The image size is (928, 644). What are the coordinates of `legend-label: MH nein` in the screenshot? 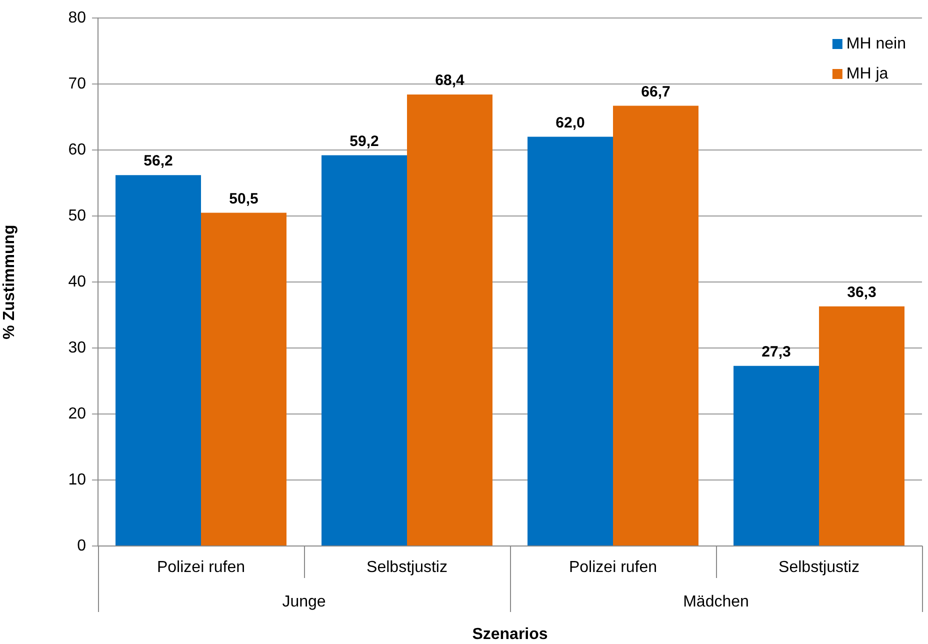 It's located at (876, 43).